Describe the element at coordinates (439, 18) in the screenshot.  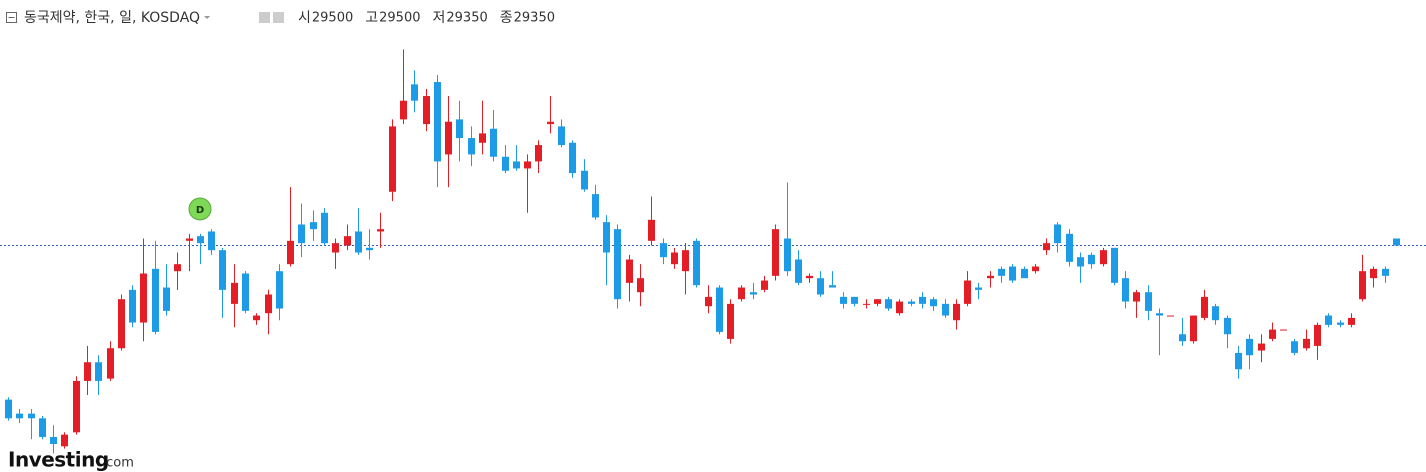
I see `ohlc-label: 저` at that location.